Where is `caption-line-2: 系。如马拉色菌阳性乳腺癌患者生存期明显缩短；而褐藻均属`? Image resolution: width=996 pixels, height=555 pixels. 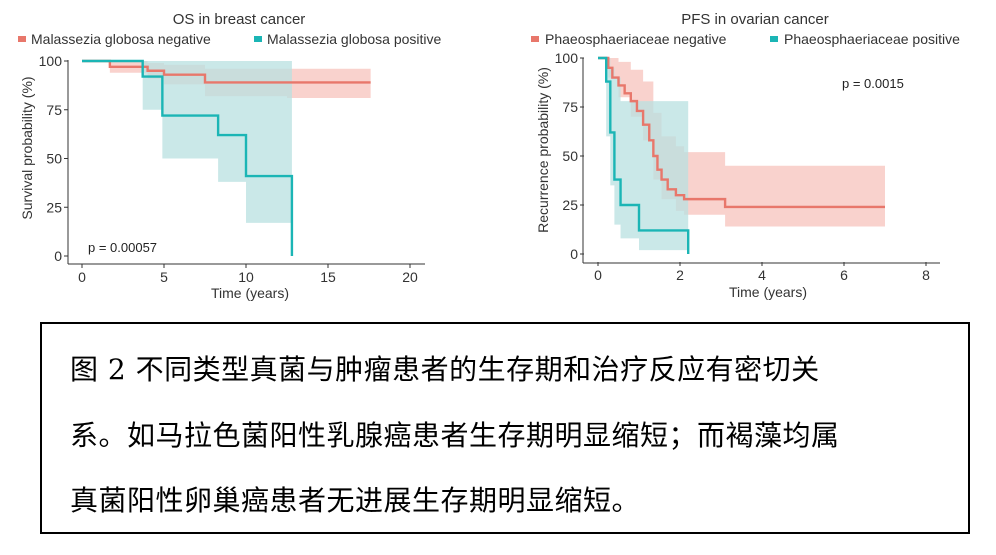
caption-line-2: 系。如马拉色菌阳性乳腺癌患者生存期明显缩短；而褐藻均属 is located at coordinates (455, 435).